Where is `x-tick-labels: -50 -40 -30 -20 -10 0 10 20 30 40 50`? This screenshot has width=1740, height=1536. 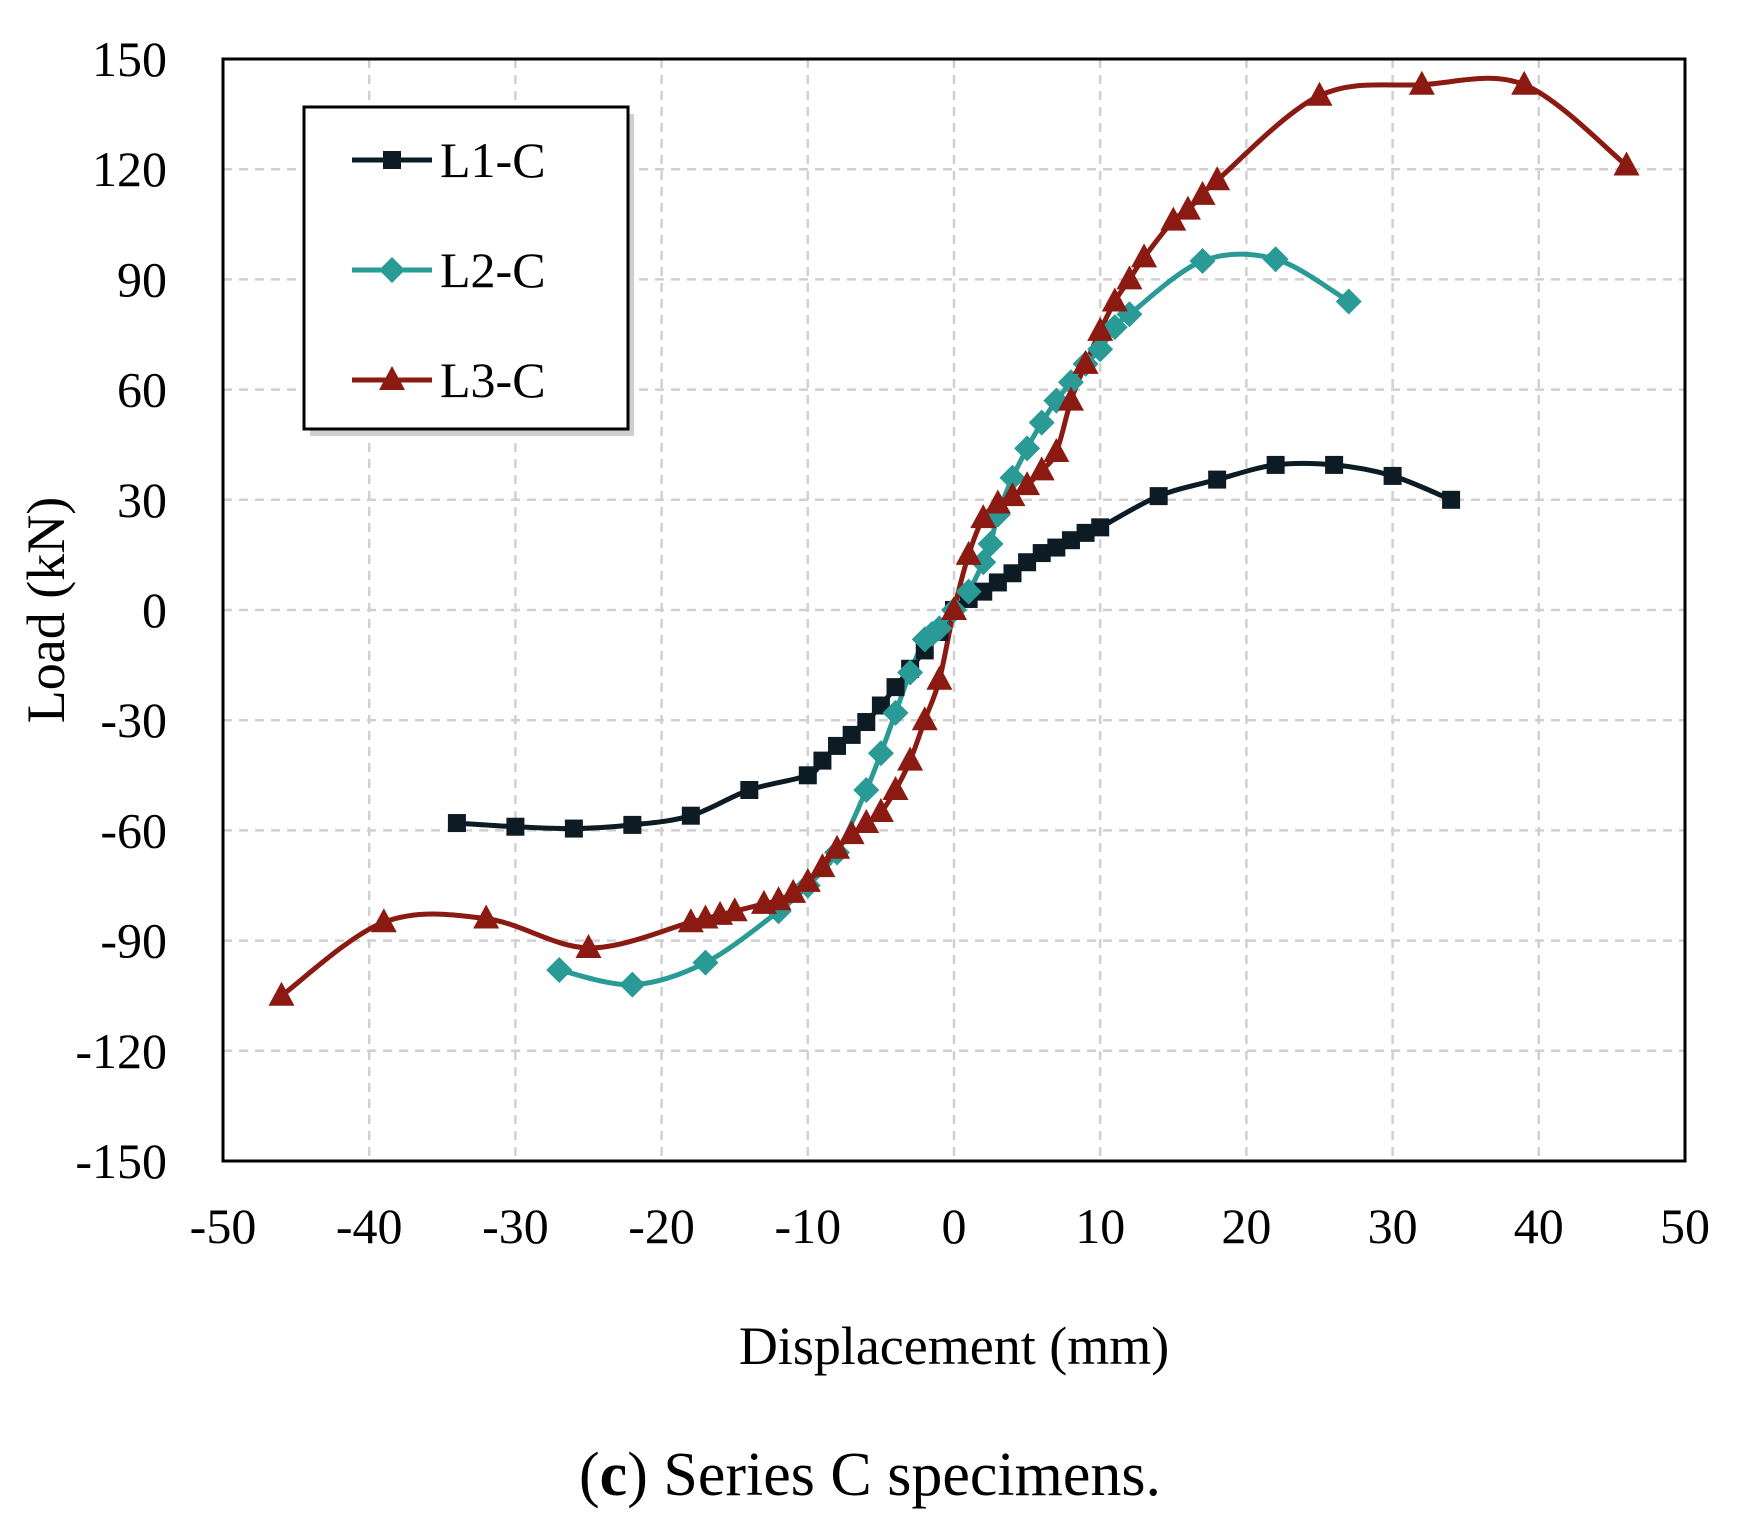
x-tick-labels: -50 -40 -30 -20 -10 0 10 20 30 40 50 is located at coordinates (950, 1226).